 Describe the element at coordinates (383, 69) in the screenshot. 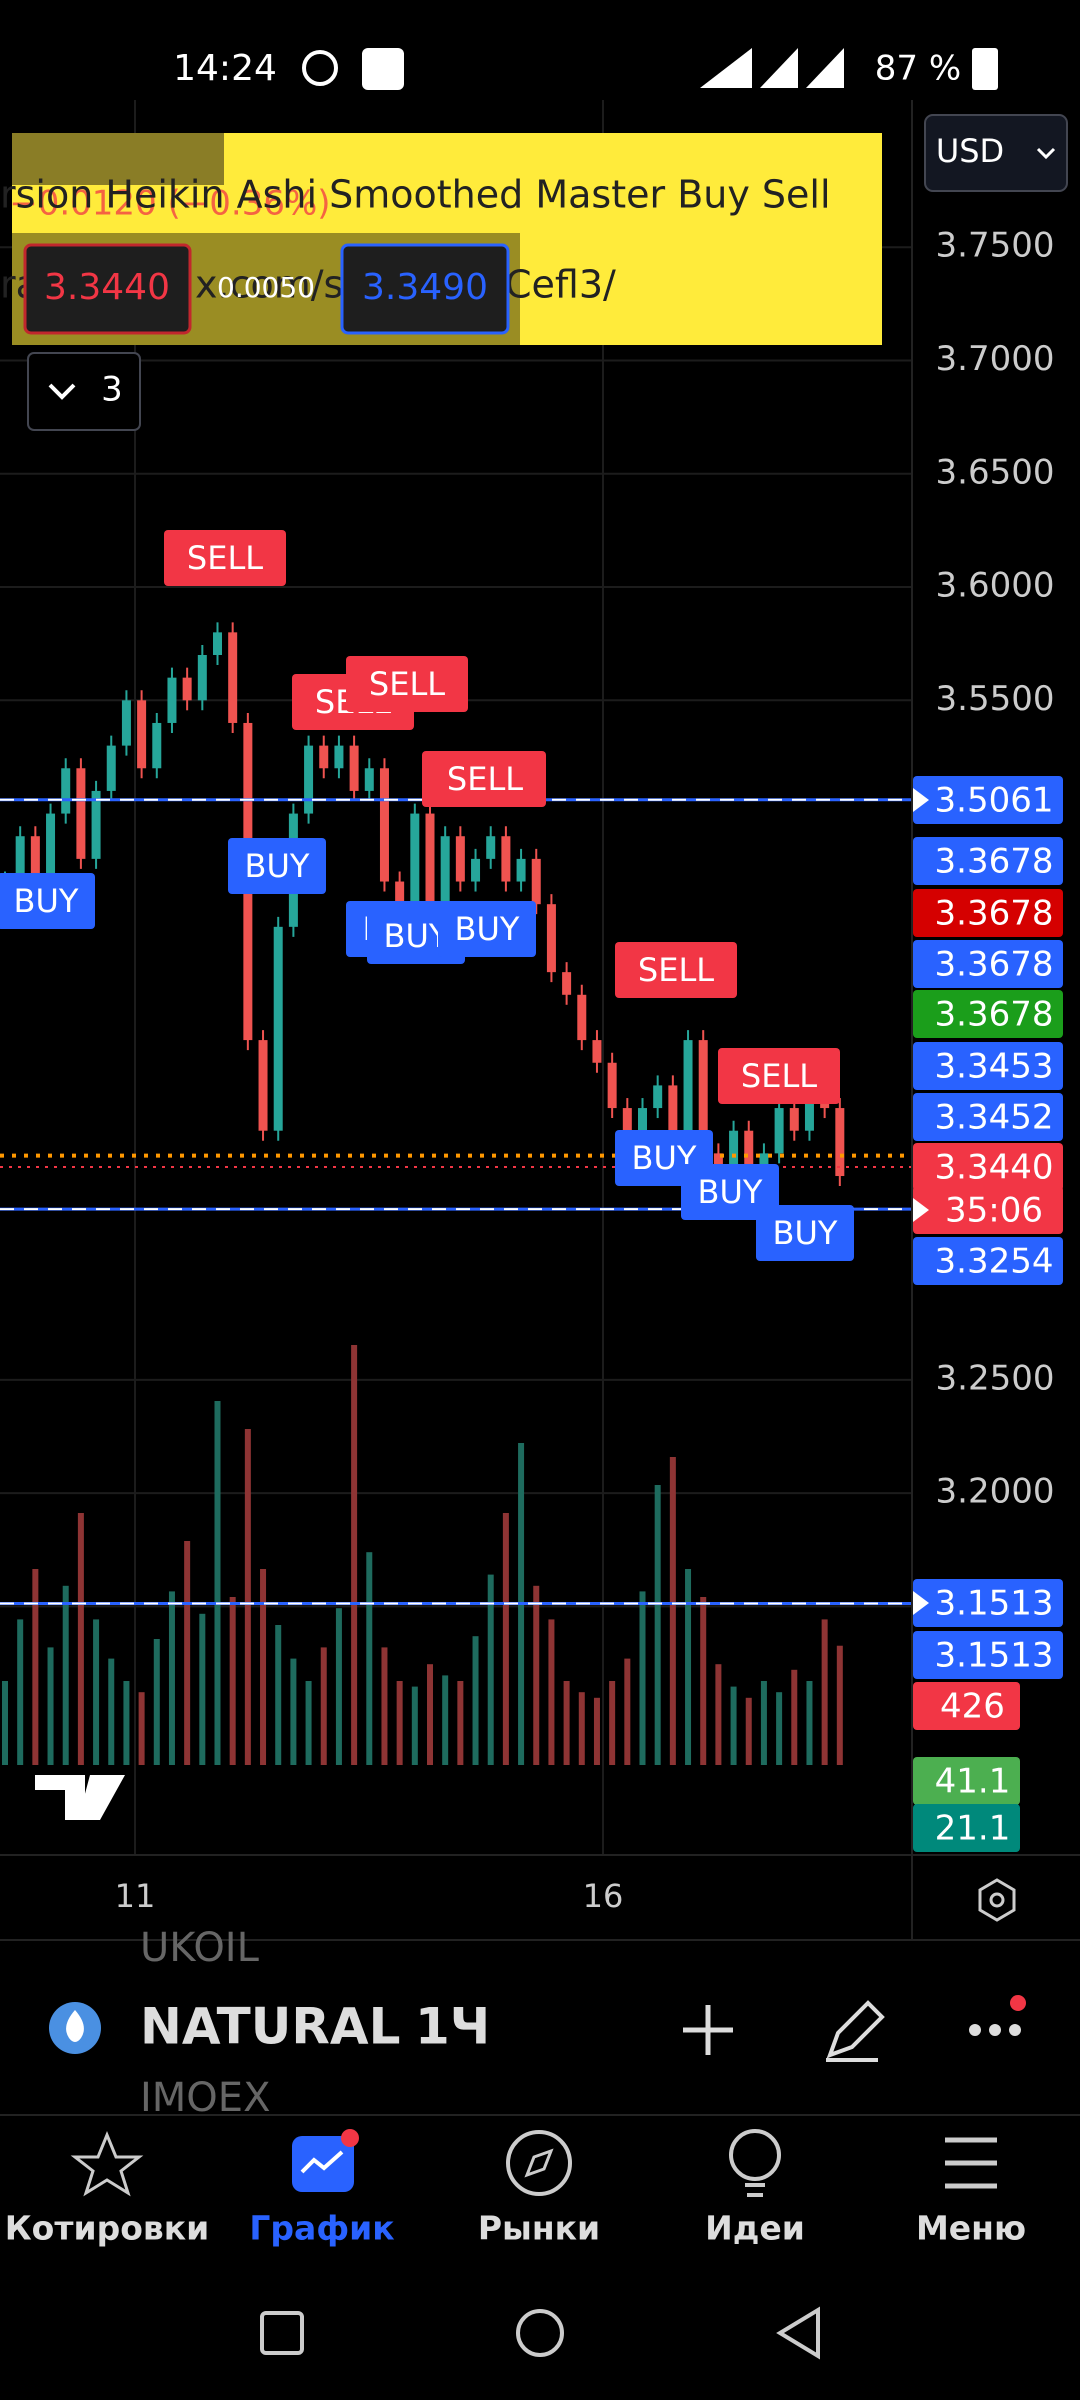

I see `status-icon` at that location.